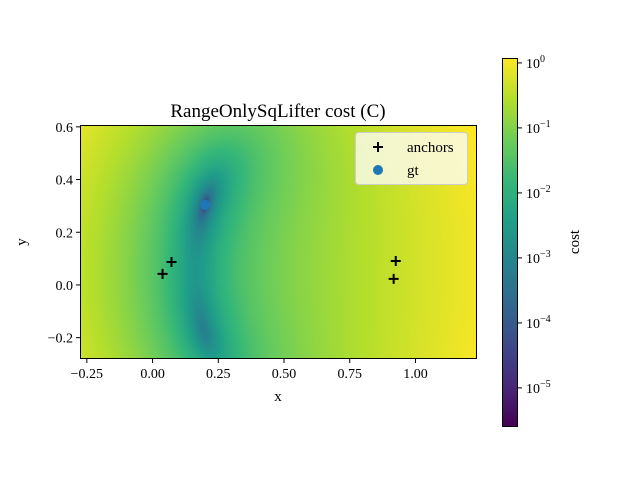  I want to click on chart-title: RangeOnlySqLifter cost (C), so click(277, 111).